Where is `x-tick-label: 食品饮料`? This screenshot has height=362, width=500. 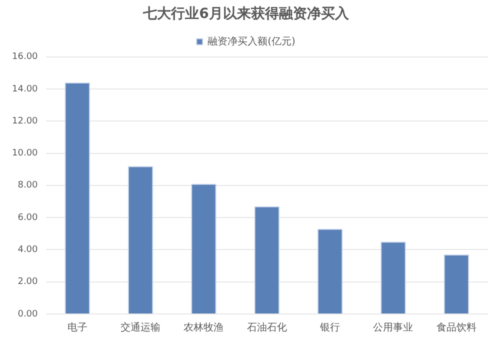
x-tick-label: 食品饮料 is located at coordinates (456, 328).